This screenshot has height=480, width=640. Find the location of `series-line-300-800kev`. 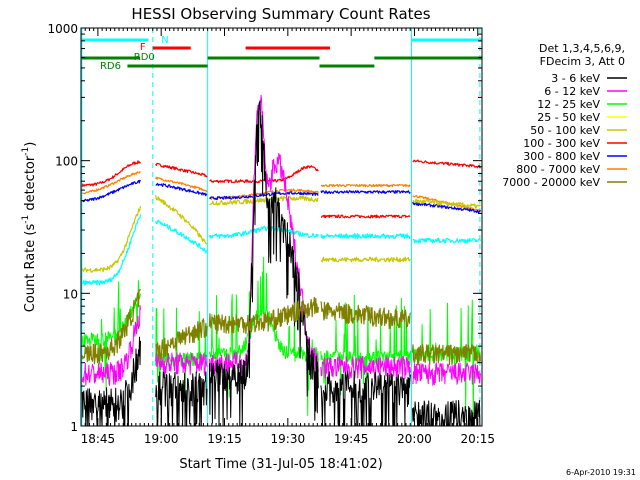

series-line-300-800kev is located at coordinates (281, 196).